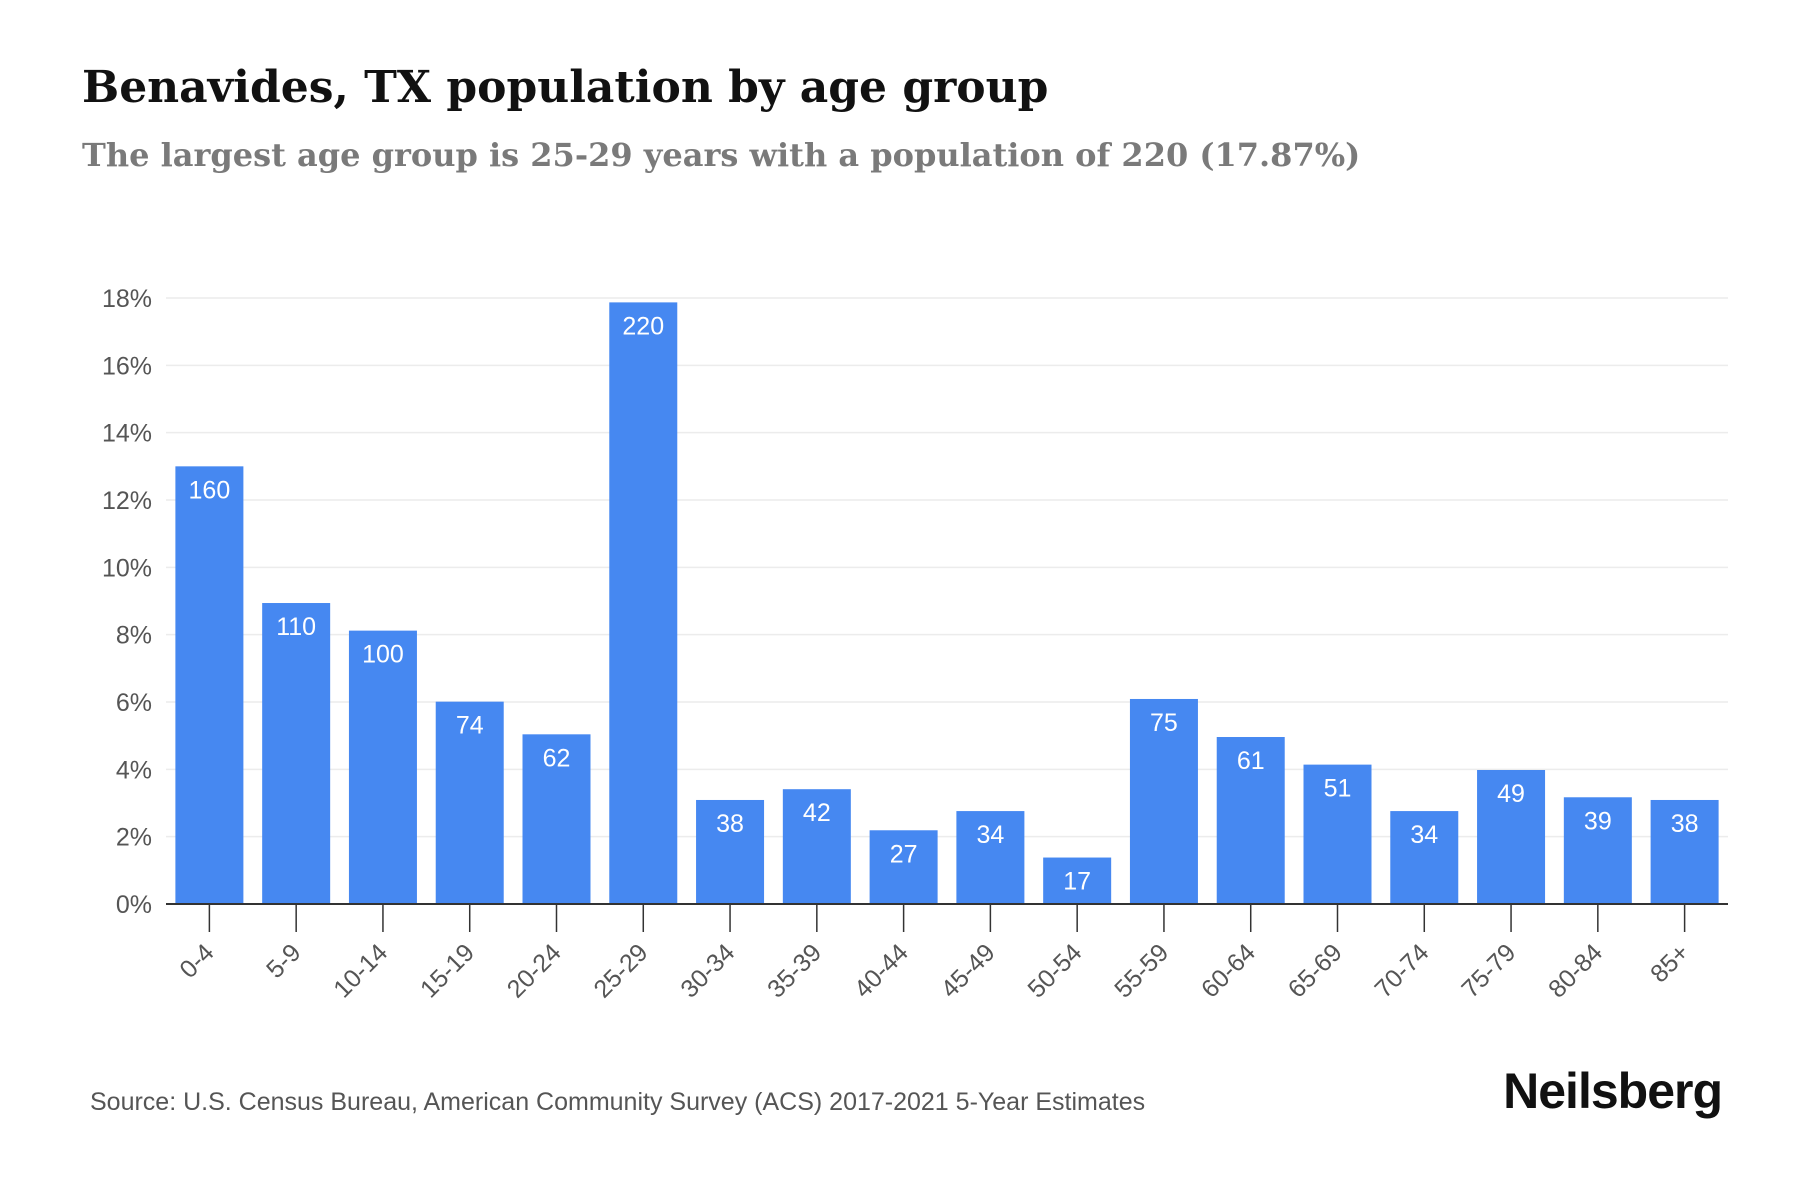  Describe the element at coordinates (134, 770) in the screenshot. I see `y-tick-label: 4%` at that location.